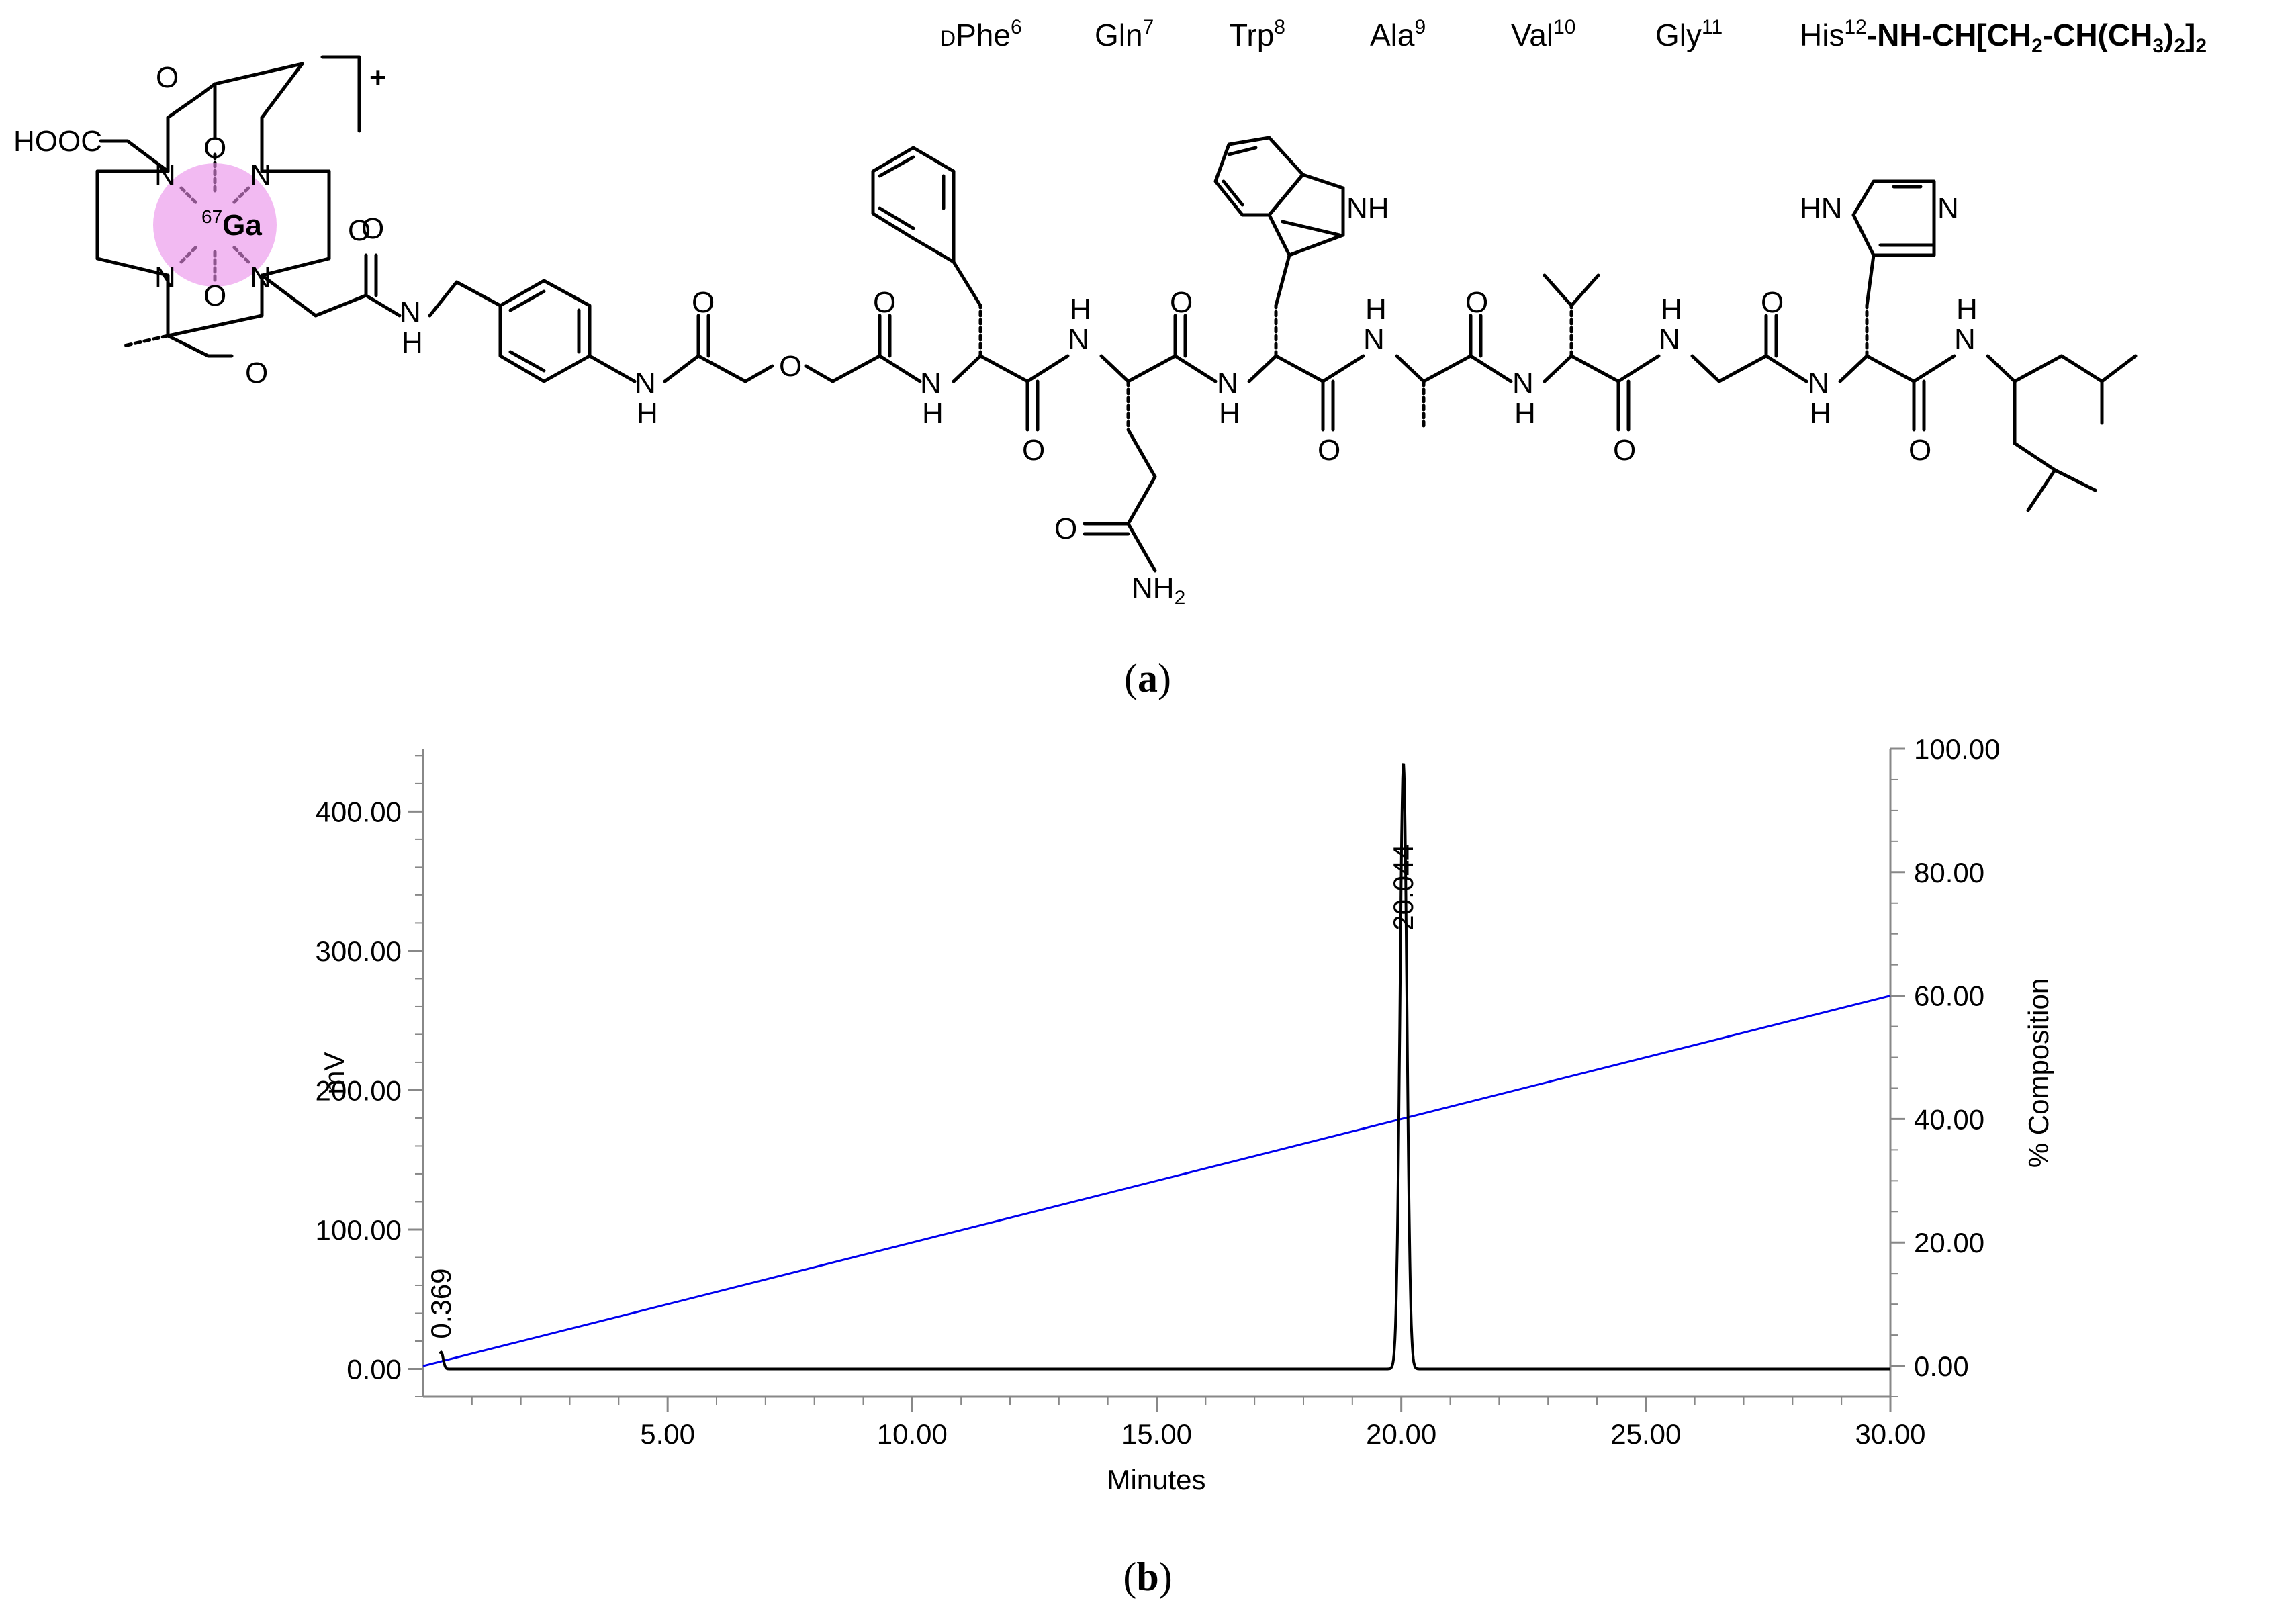 Image resolution: width=2296 pixels, height=1611 pixels. I want to click on gallium-sphere, so click(215, 225).